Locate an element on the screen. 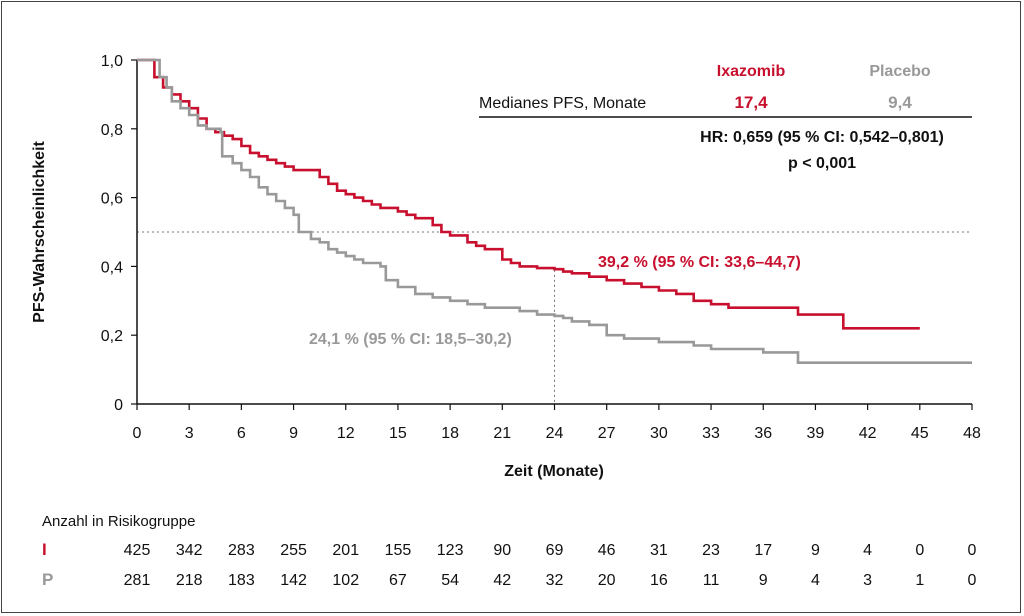  x-tick-label: 12 is located at coordinates (346, 433).